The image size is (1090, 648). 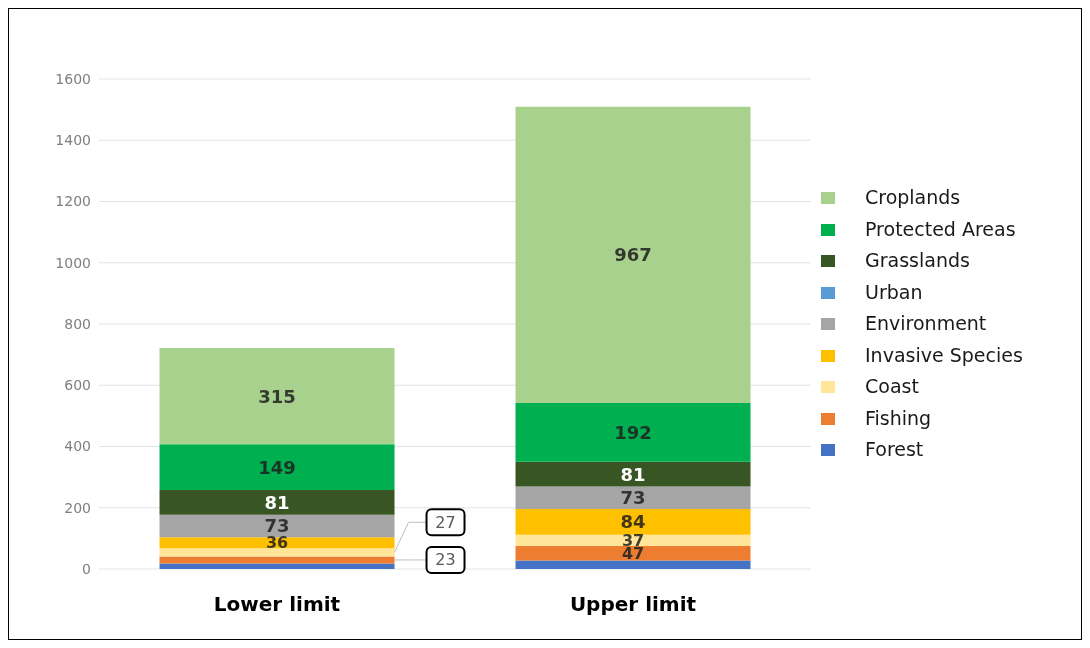 What do you see at coordinates (892, 387) in the screenshot?
I see `legend-label: Coast` at bounding box center [892, 387].